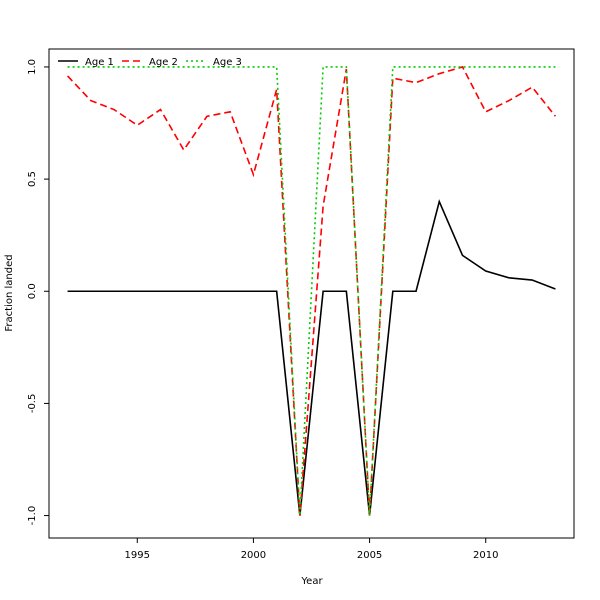  What do you see at coordinates (32, 67) in the screenshot?
I see `y-tick-label: 1.0` at bounding box center [32, 67].